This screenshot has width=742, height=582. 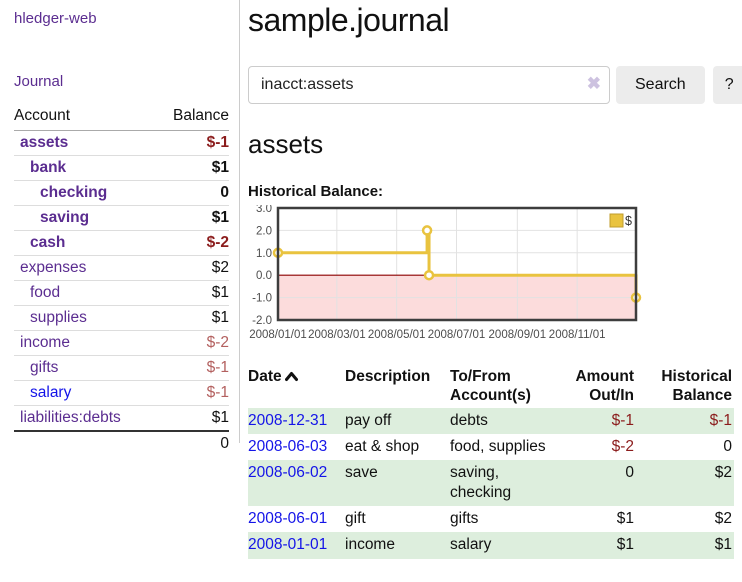 What do you see at coordinates (55, 18) in the screenshot?
I see `brand-link: hledger-web` at bounding box center [55, 18].